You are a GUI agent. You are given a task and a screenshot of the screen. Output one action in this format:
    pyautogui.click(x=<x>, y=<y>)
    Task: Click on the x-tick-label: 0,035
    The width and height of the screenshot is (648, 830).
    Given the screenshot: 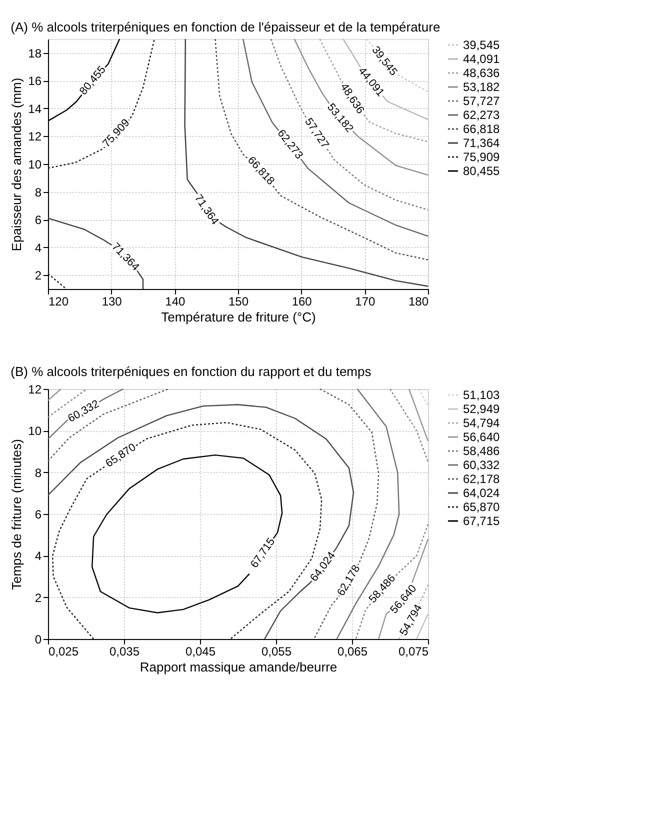 What is the action you would take?
    pyautogui.click(x=124, y=651)
    